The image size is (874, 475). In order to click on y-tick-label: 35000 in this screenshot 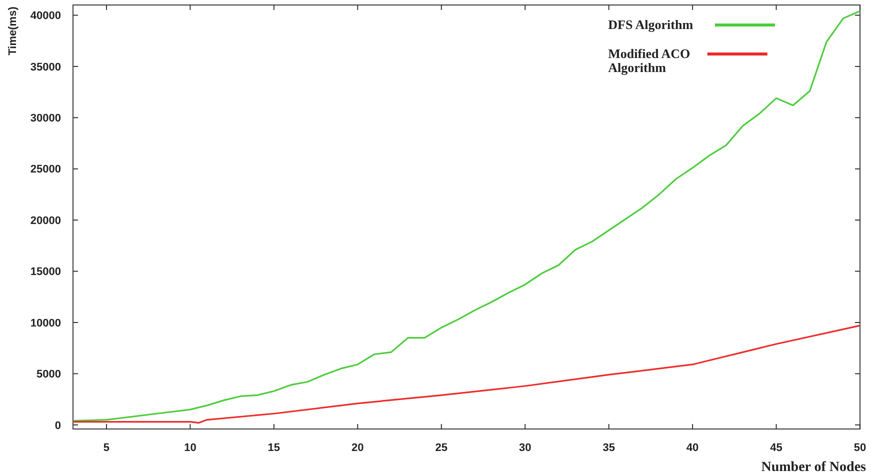, I will do `click(45, 67)`.